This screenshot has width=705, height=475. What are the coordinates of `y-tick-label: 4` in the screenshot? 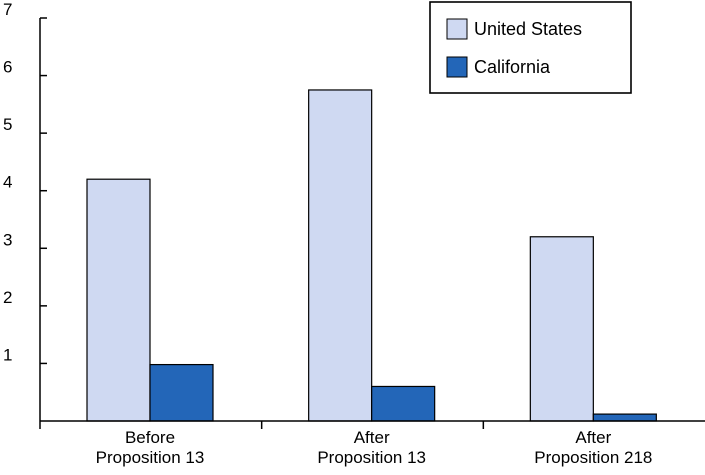 It's located at (7, 182).